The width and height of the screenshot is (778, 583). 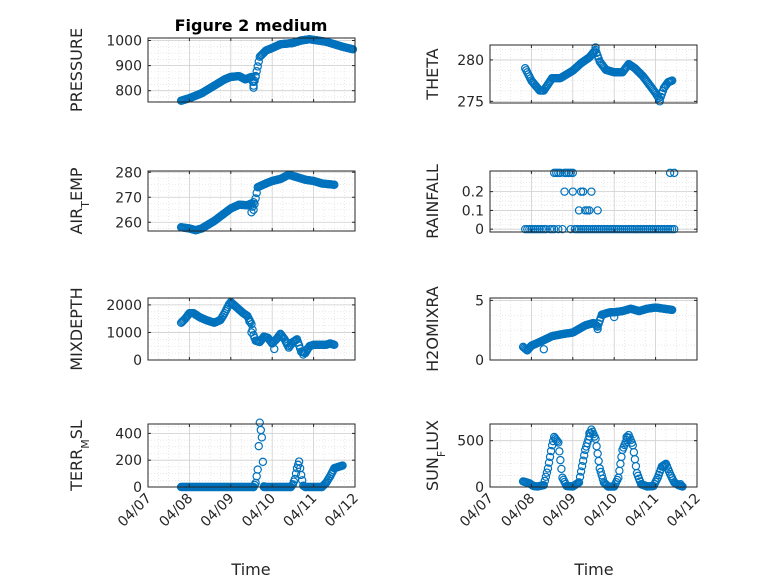 I want to click on y-axis-label-rest: SL, so click(x=76, y=429).